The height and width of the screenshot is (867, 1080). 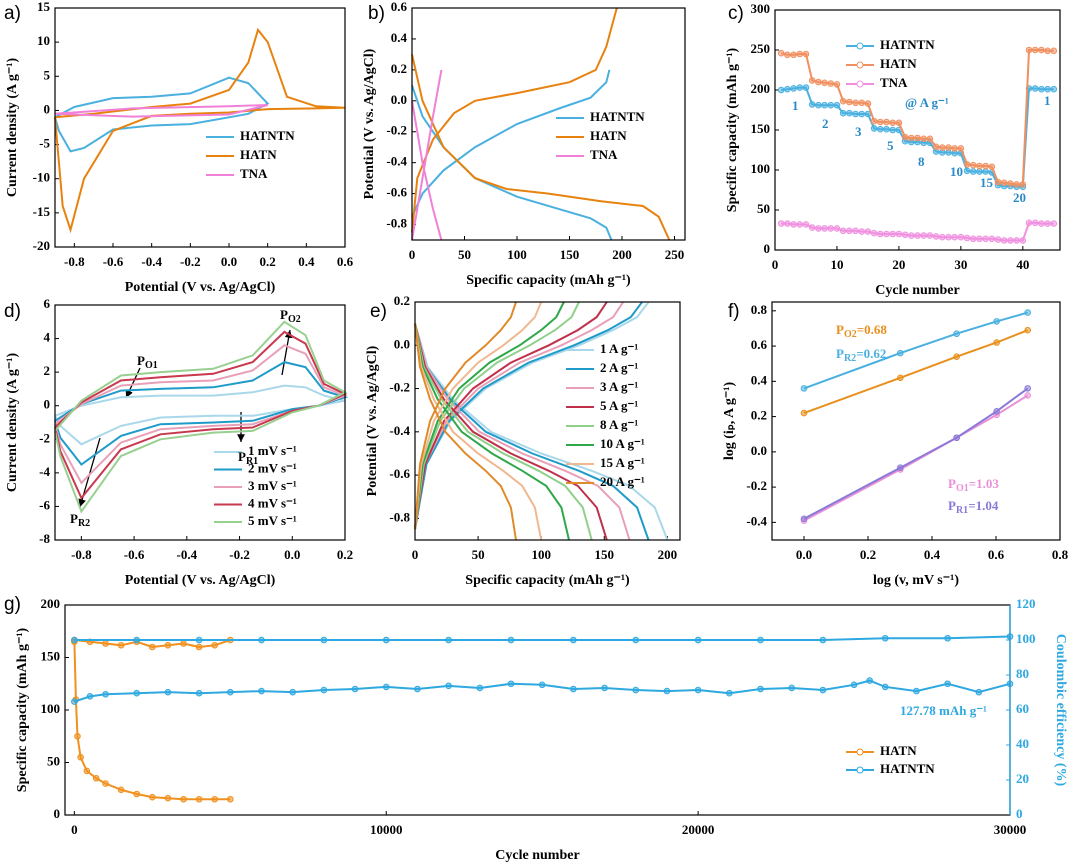 What do you see at coordinates (619, 405) in the screenshot?
I see `legend-label: 5 A g⁻¹` at bounding box center [619, 405].